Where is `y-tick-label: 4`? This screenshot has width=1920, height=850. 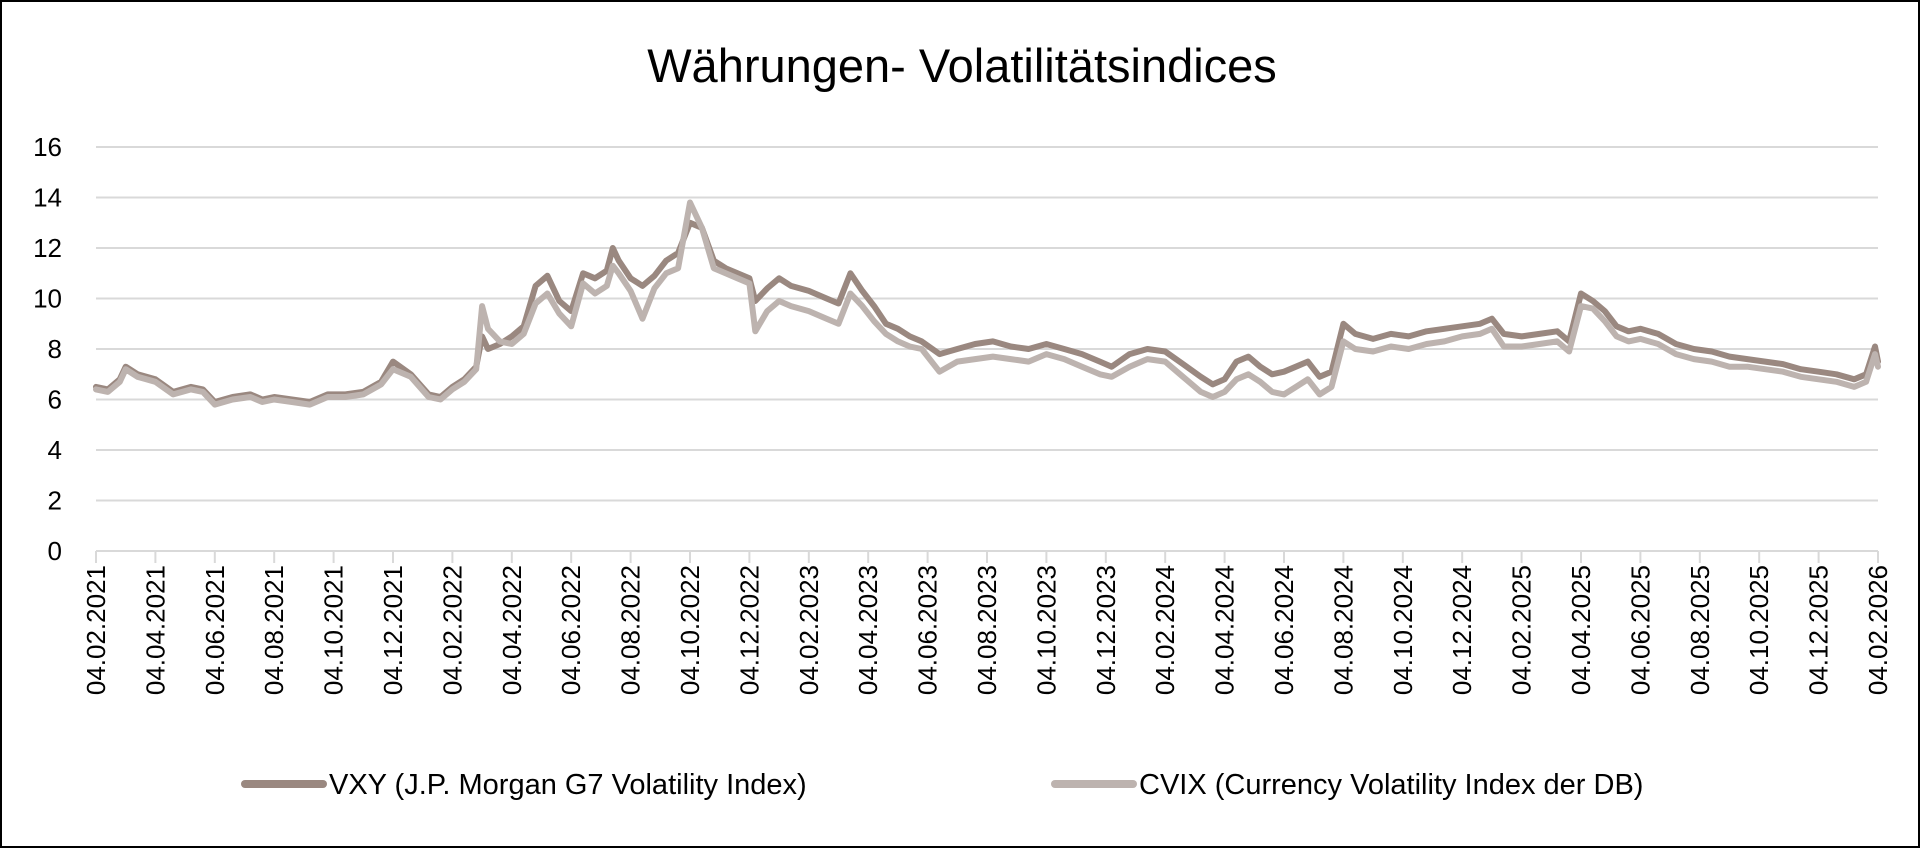 y-tick-label: 4 is located at coordinates (55, 450).